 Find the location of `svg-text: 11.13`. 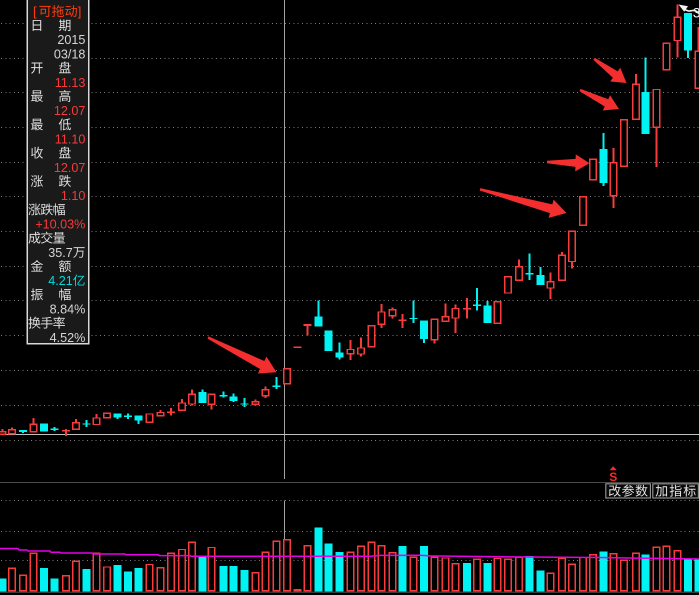

svg-text: 11.13 is located at coordinates (70, 83).